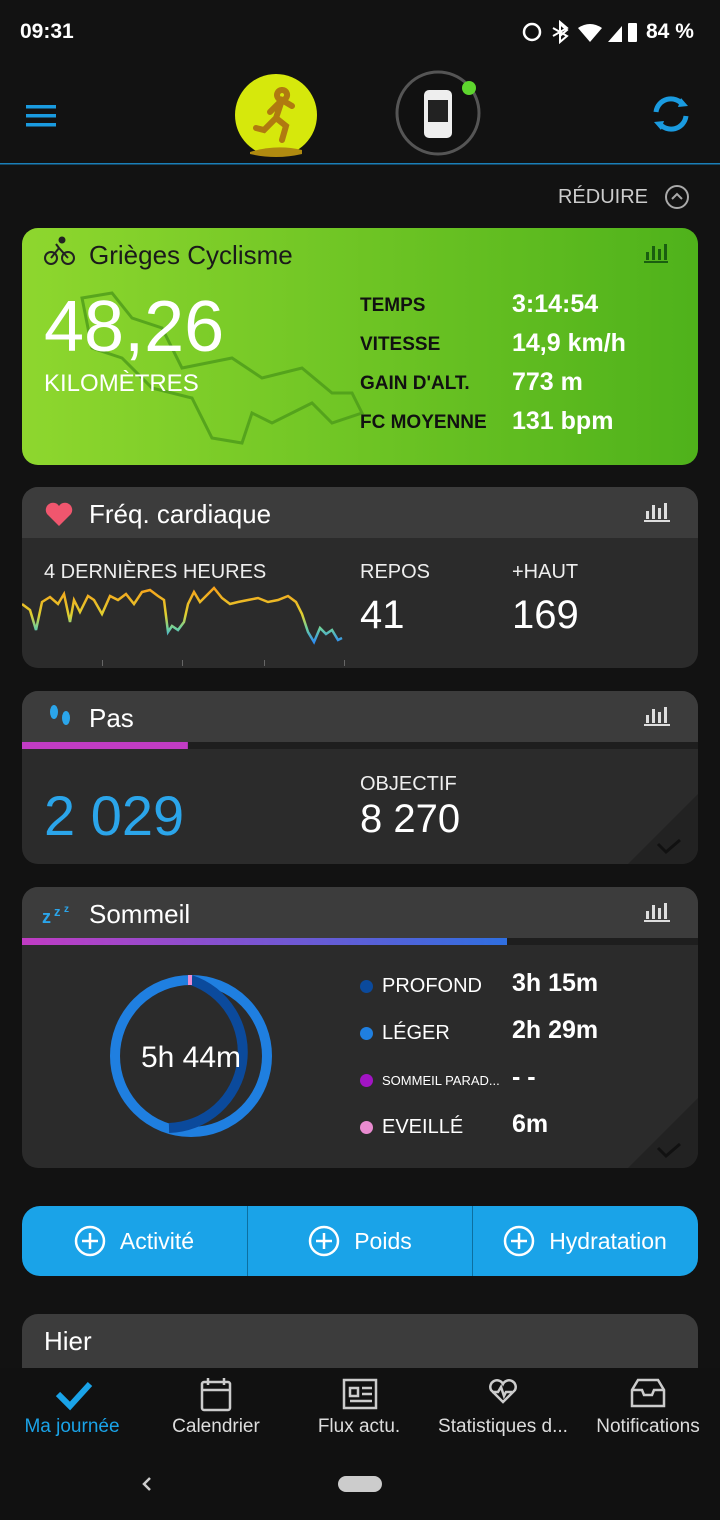  I want to click on sleep-progress, so click(360, 941).